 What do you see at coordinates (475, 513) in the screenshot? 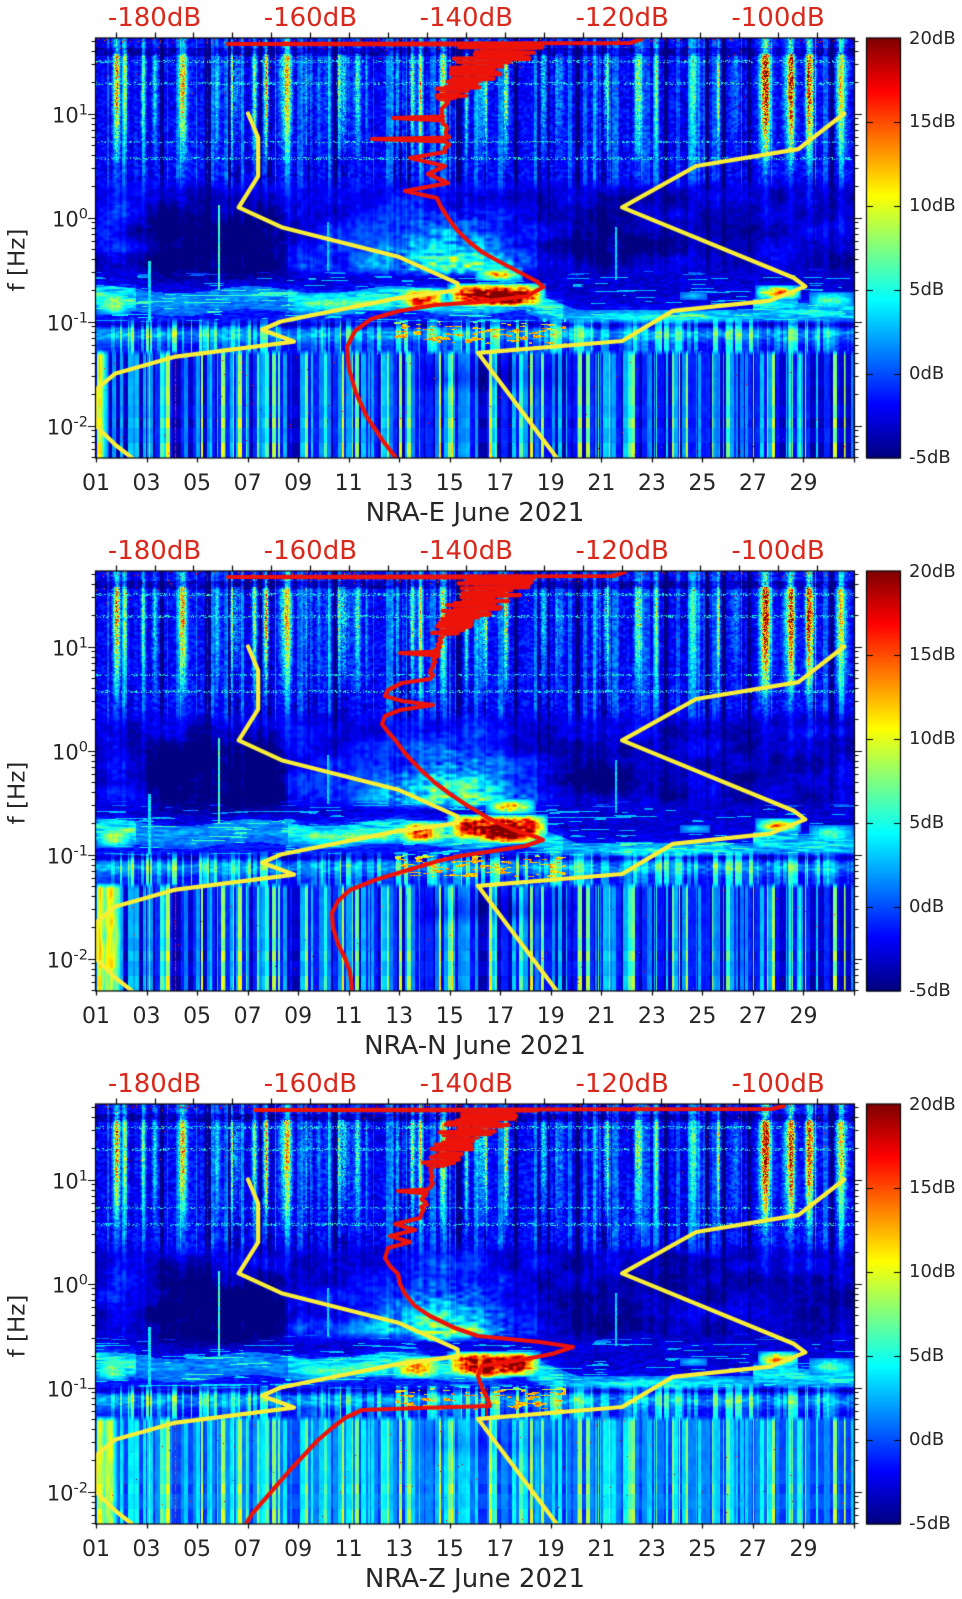
I see `panel-title: NRA-E June 2021` at bounding box center [475, 513].